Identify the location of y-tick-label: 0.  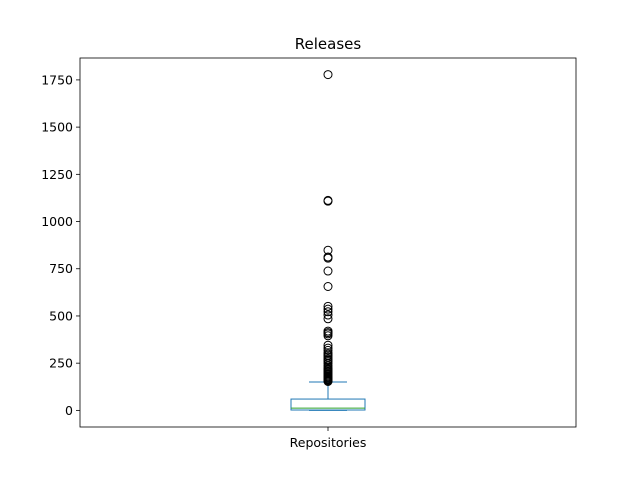
(69, 410).